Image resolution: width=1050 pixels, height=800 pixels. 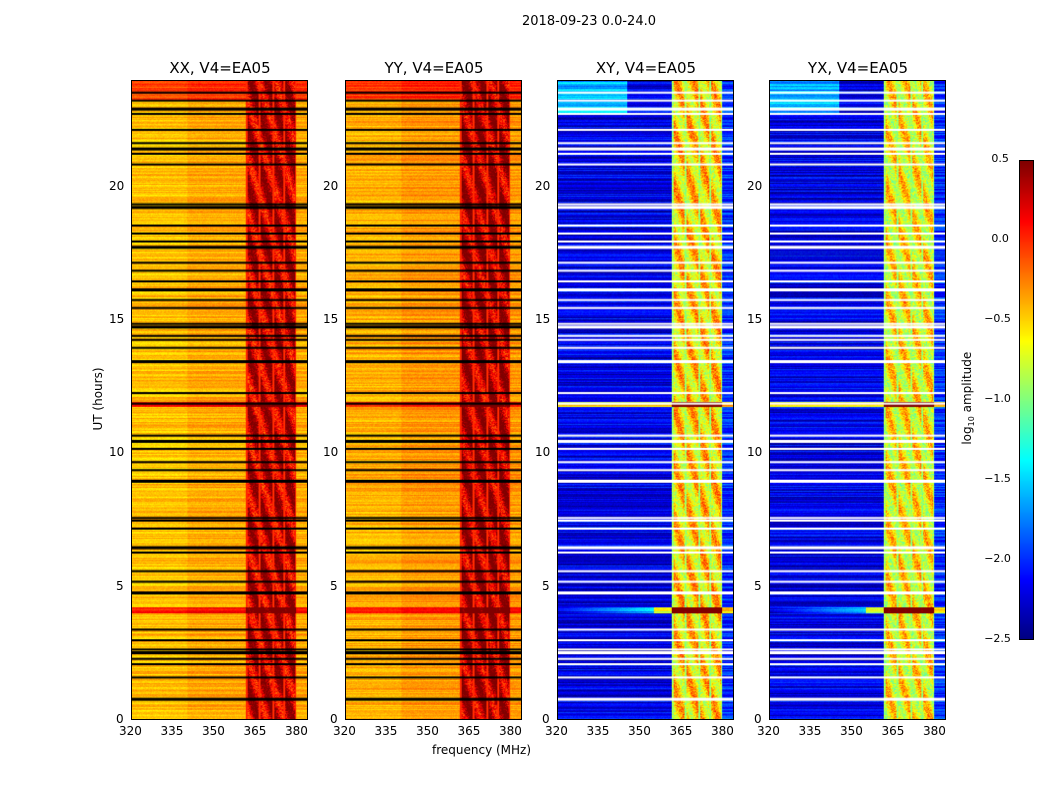 I want to click on colorbar-gradient, so click(x=1026, y=400).